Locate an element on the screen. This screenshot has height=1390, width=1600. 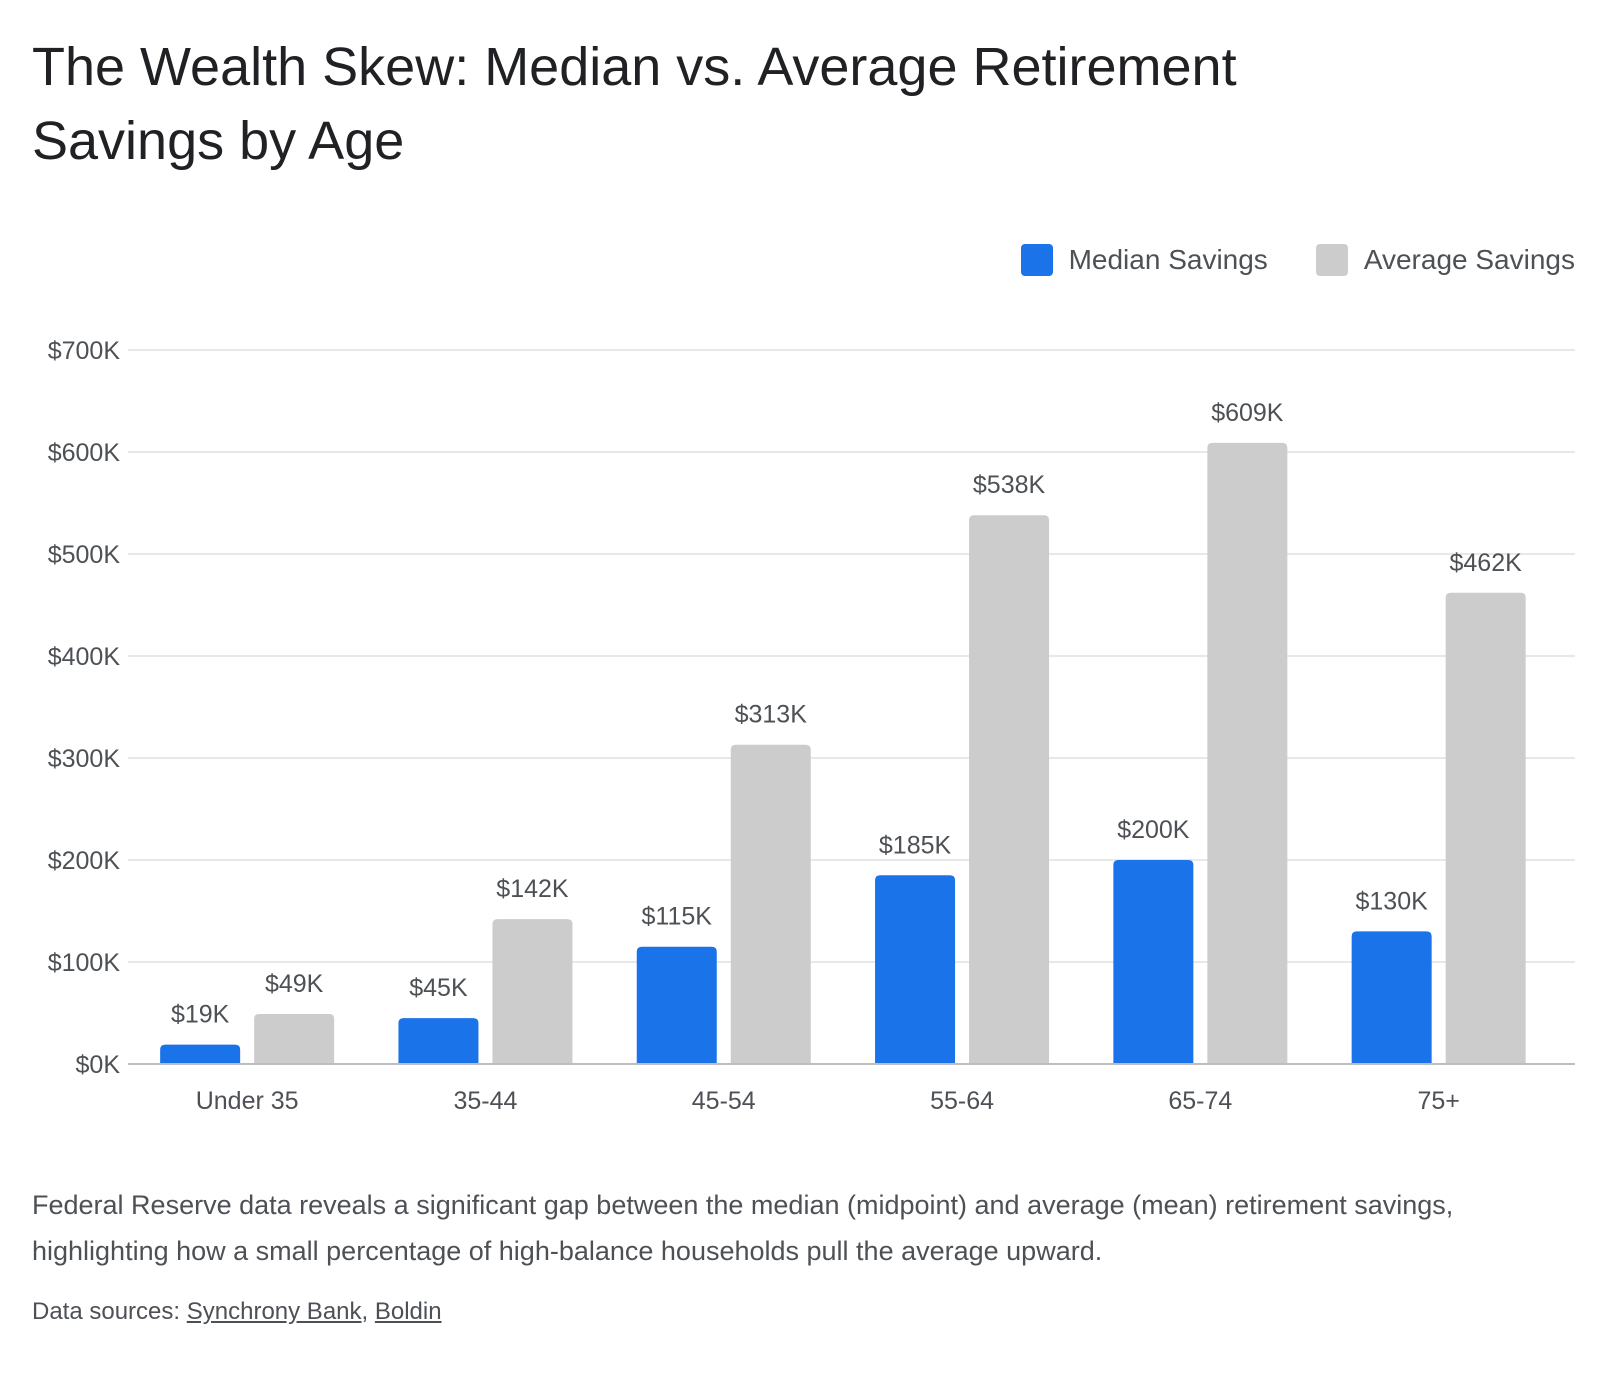
data-label: $313K is located at coordinates (771, 715).